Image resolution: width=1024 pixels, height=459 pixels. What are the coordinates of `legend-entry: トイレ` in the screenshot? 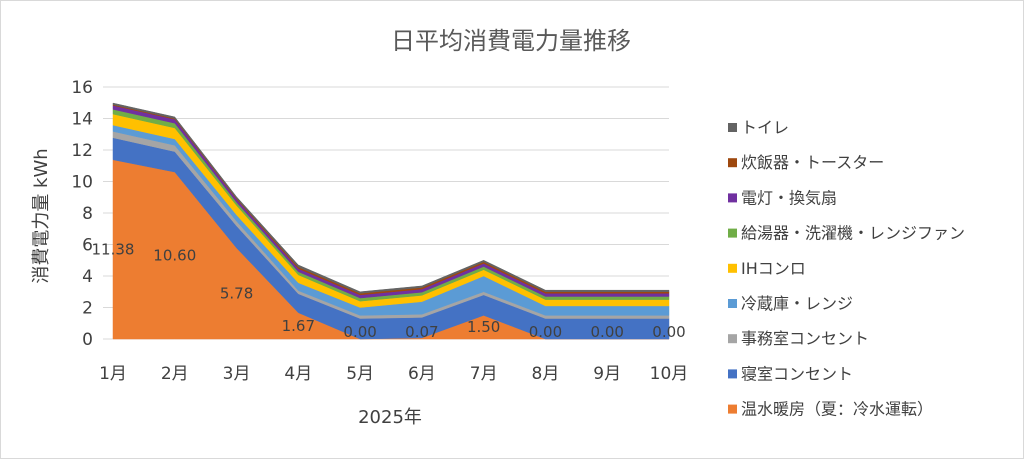 It's located at (765, 127).